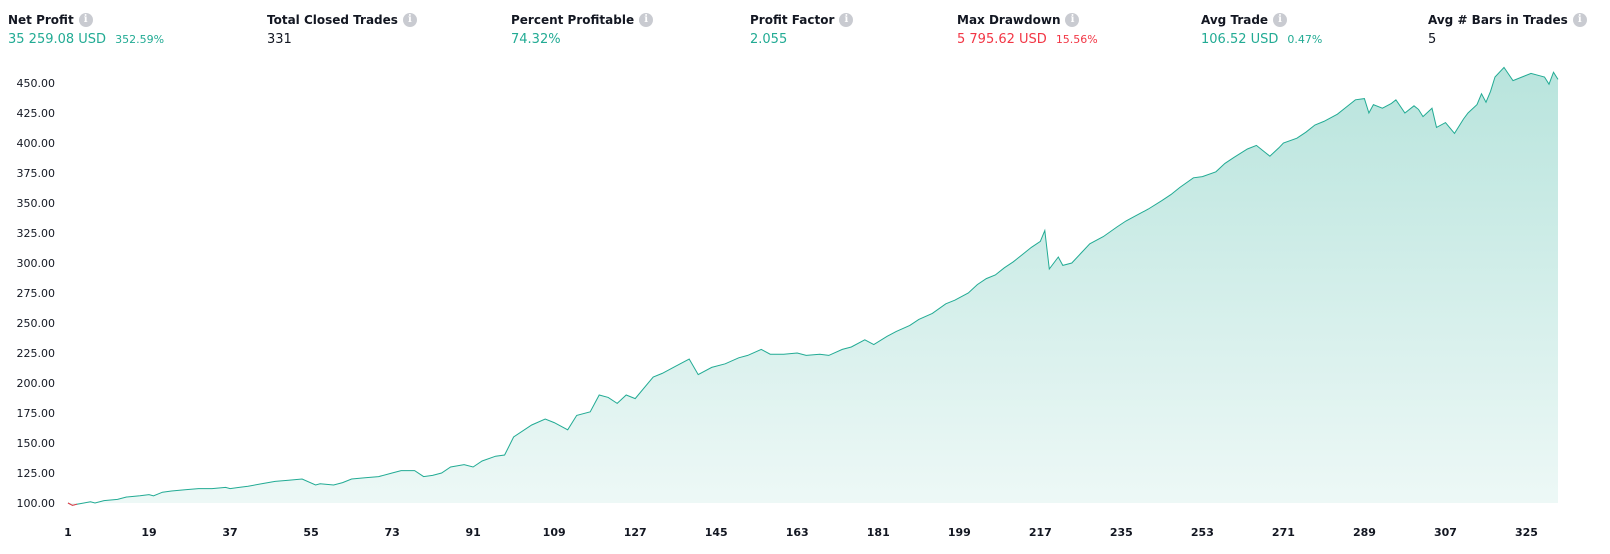 The image size is (1610, 554). Describe the element at coordinates (472, 532) in the screenshot. I see `x-tick-label: 91` at that location.